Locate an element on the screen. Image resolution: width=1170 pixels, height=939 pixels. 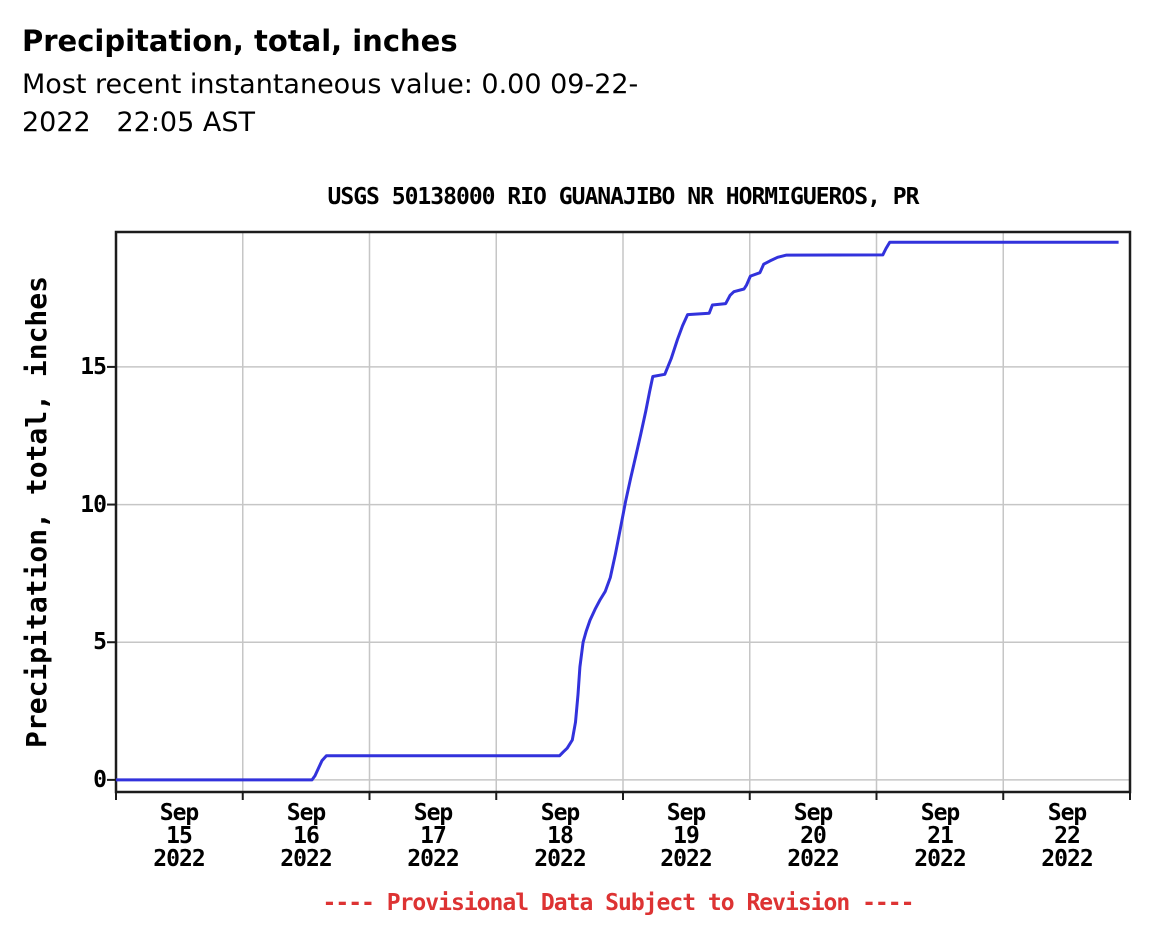
x-tick-day: 22 is located at coordinates (1067, 836).